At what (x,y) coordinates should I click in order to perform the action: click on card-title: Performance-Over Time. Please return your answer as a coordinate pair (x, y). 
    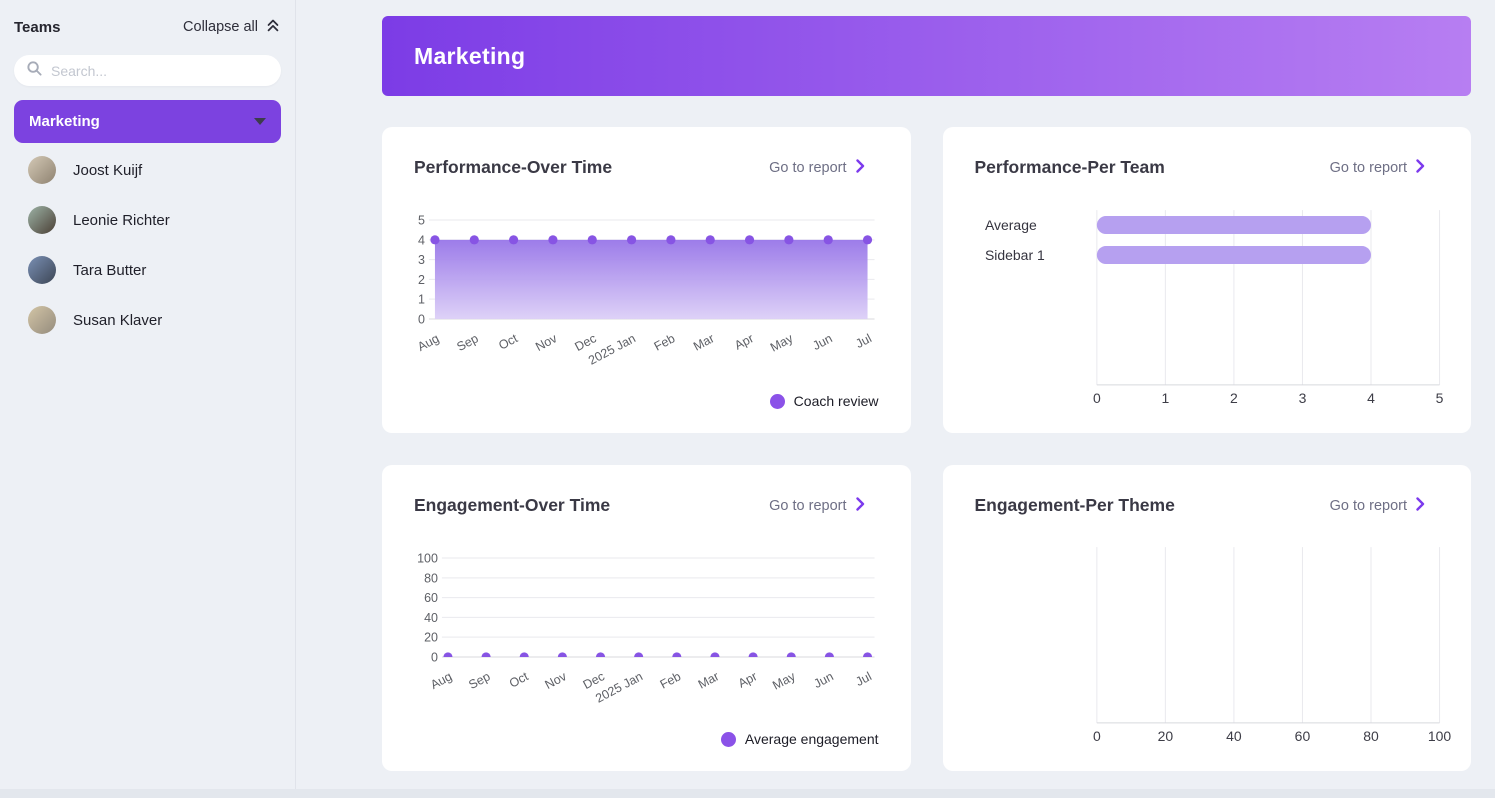
    Looking at the image, I should click on (513, 167).